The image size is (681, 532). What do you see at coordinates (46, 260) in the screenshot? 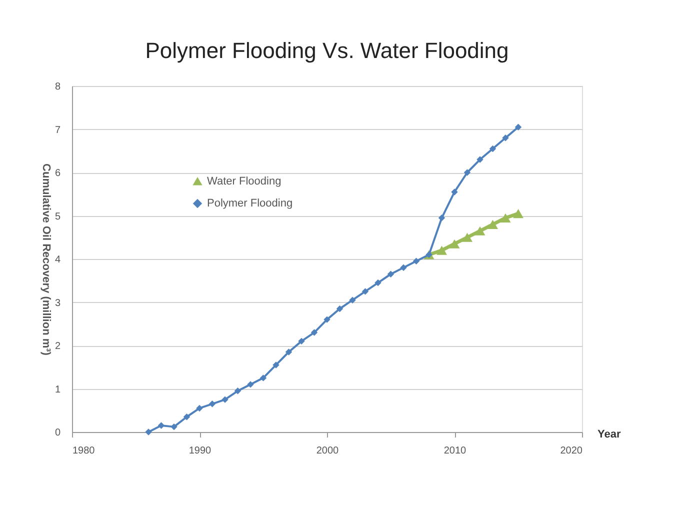
I see `y-axis-title: Cumulative Oil Recovery (million m³)` at bounding box center [46, 260].